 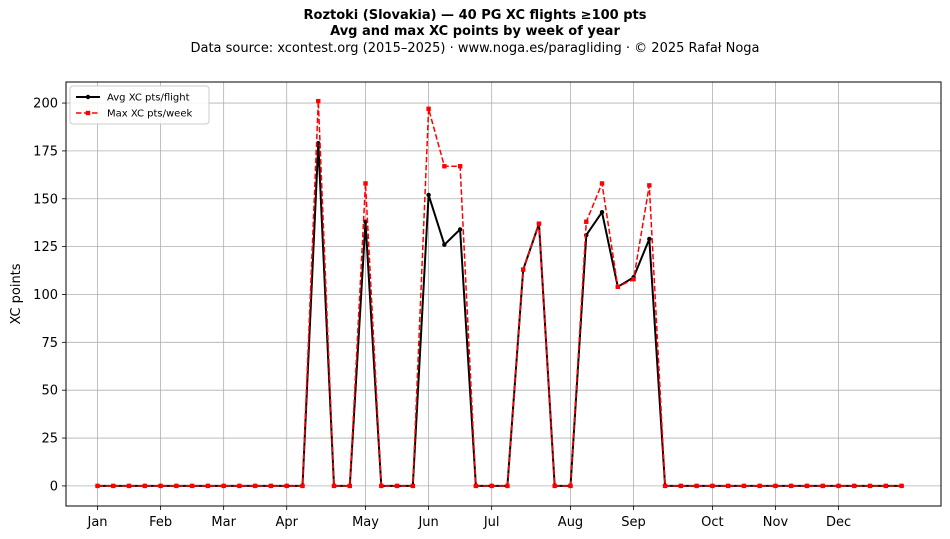 I want to click on x-tick-label: Aug, so click(x=570, y=522).